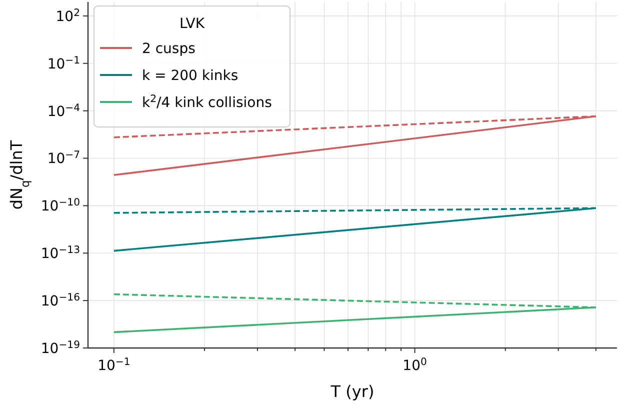 The image size is (621, 409). What do you see at coordinates (169, 49) in the screenshot?
I see `legend-label: 2 cusps` at bounding box center [169, 49].